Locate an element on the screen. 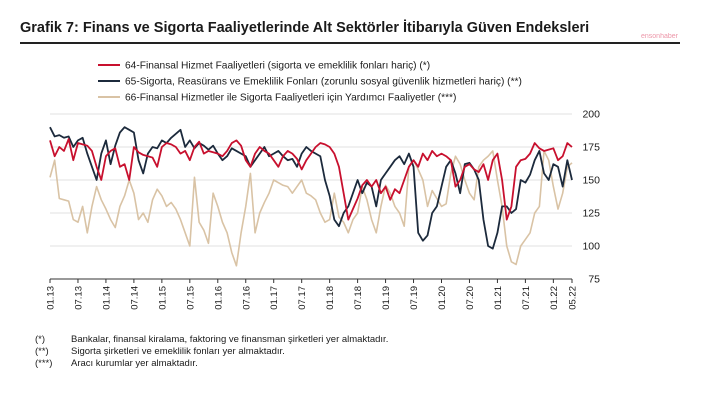  x-tick-label-07.21: 07.21 is located at coordinates (526, 298).